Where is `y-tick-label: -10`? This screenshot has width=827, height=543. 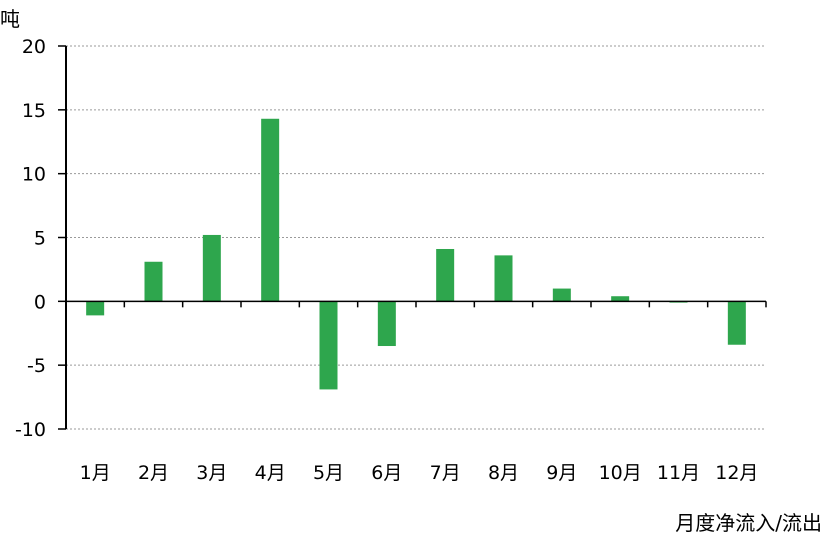 y-tick-label: -10 is located at coordinates (30, 430).